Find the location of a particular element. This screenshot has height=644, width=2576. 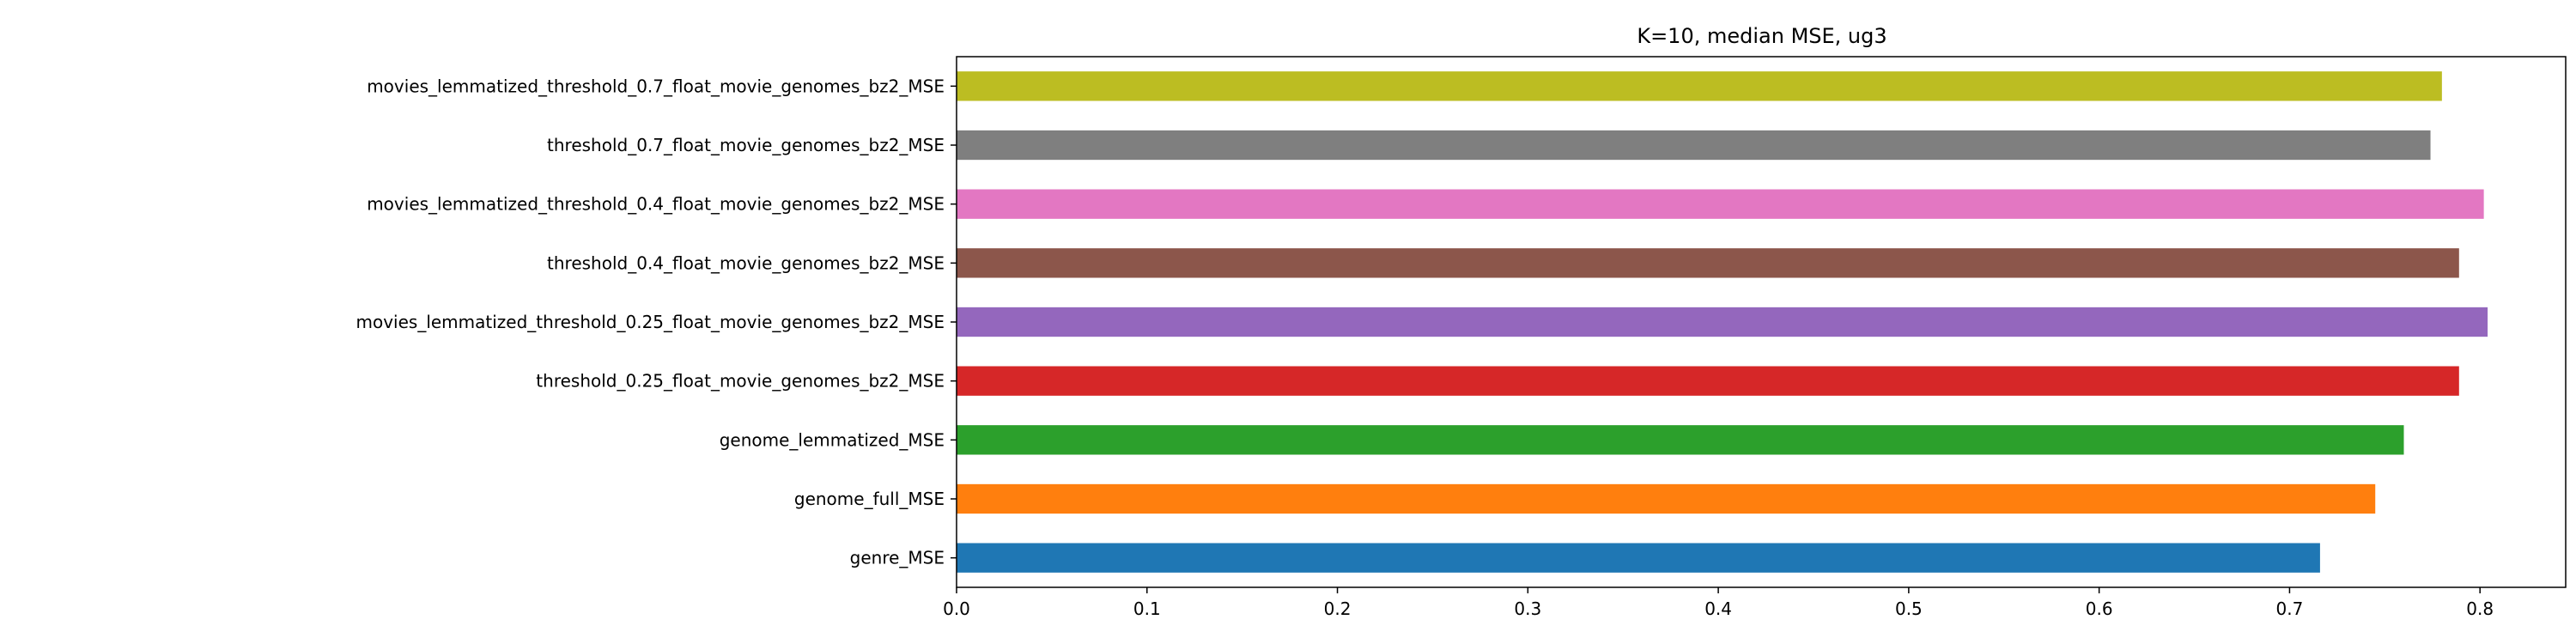

x-tick-label: 0.3 is located at coordinates (1528, 608).